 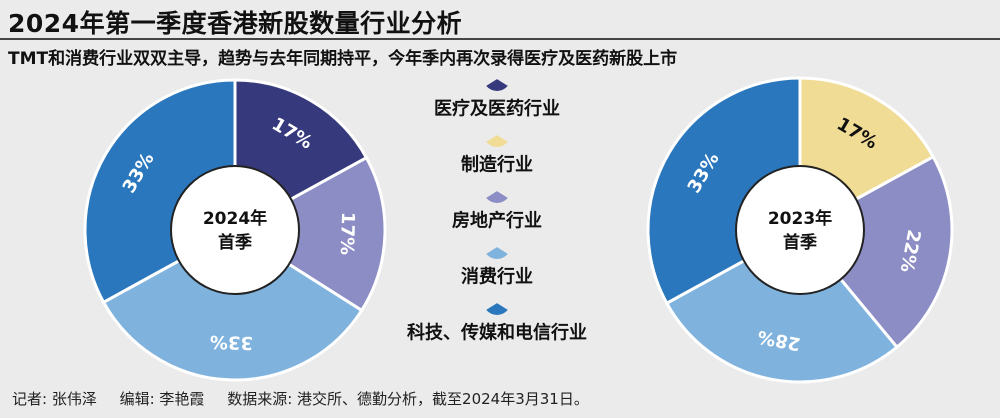 What do you see at coordinates (497, 109) in the screenshot?
I see `legend-label: 医疗及医药行业` at bounding box center [497, 109].